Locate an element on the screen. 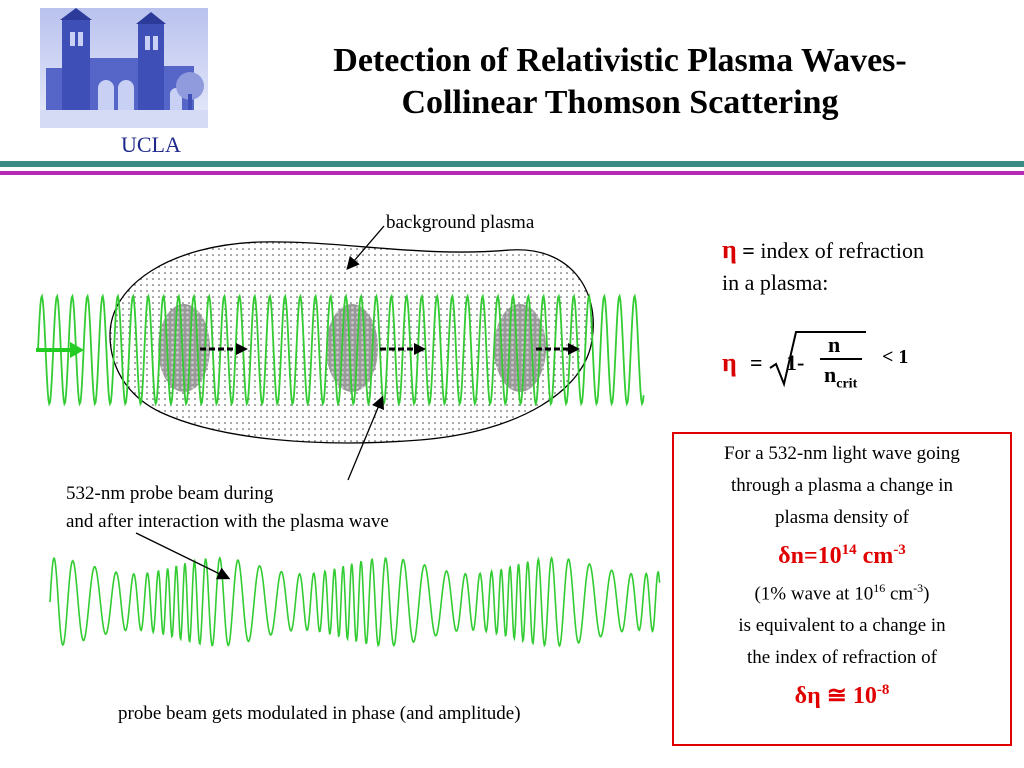 Image resolution: width=1024 pixels, height=768 pixels. equals-sign-eq: = is located at coordinates (756, 362).